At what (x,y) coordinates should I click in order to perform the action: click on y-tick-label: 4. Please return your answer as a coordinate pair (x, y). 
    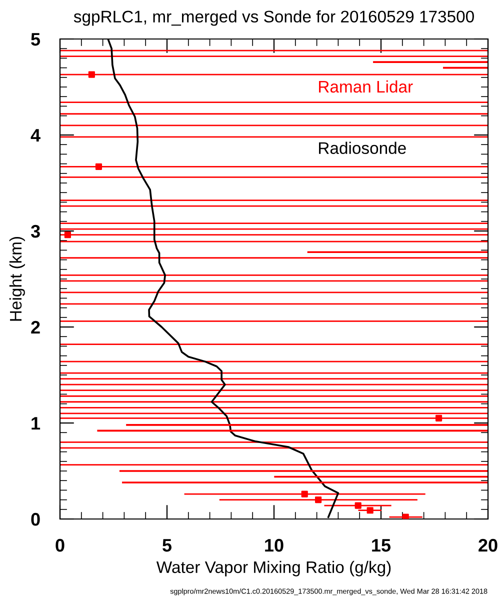
    Looking at the image, I should click on (35, 135).